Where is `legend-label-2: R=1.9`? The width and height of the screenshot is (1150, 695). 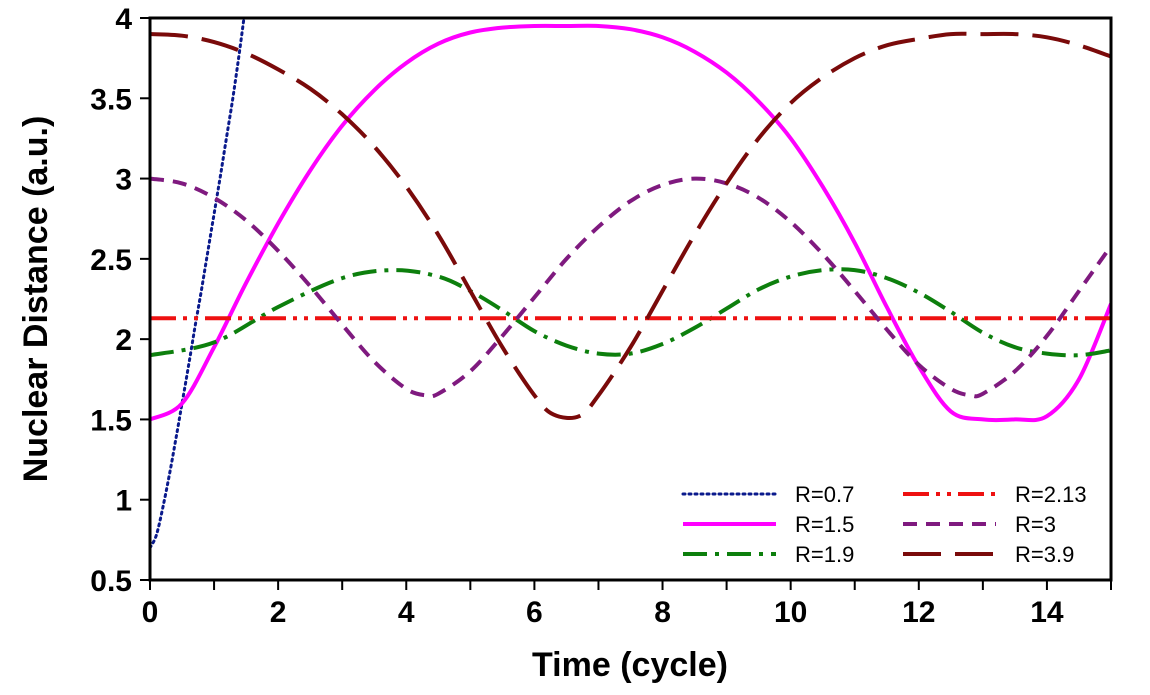
legend-label-2: R=1.9 is located at coordinates (824, 554).